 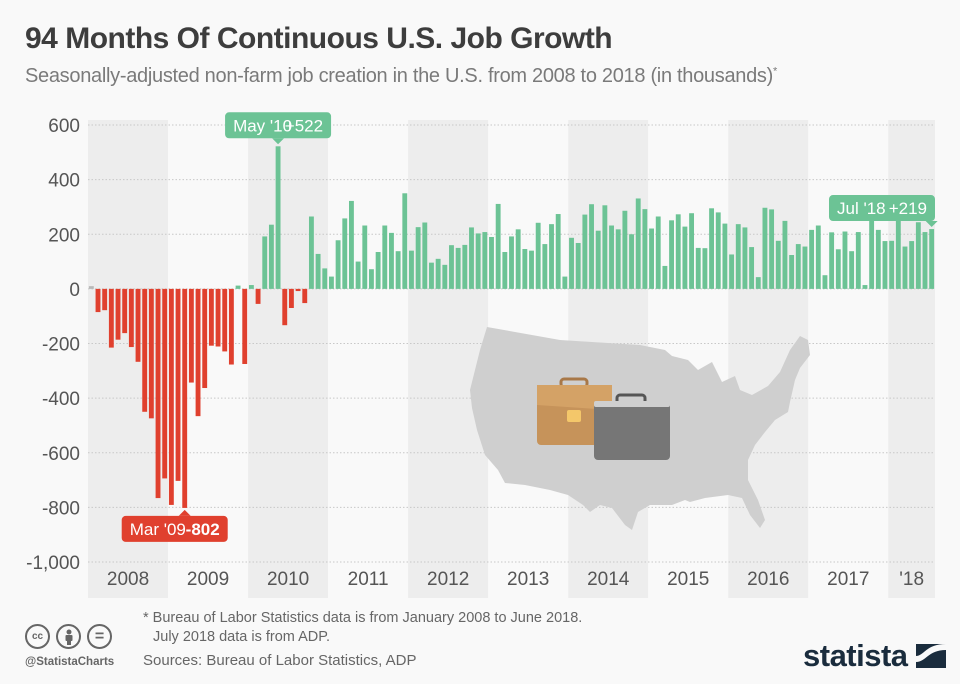 What do you see at coordinates (930, 656) in the screenshot?
I see `statista-logo-icon` at bounding box center [930, 656].